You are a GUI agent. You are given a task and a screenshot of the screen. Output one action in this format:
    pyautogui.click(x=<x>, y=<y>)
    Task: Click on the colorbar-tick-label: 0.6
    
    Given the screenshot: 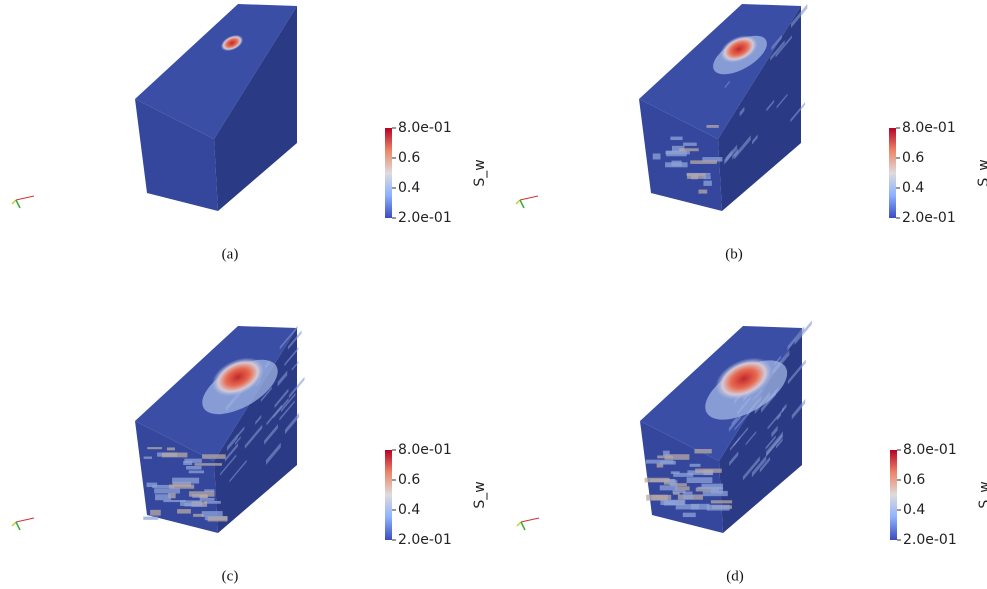 What is the action you would take?
    pyautogui.click(x=409, y=158)
    